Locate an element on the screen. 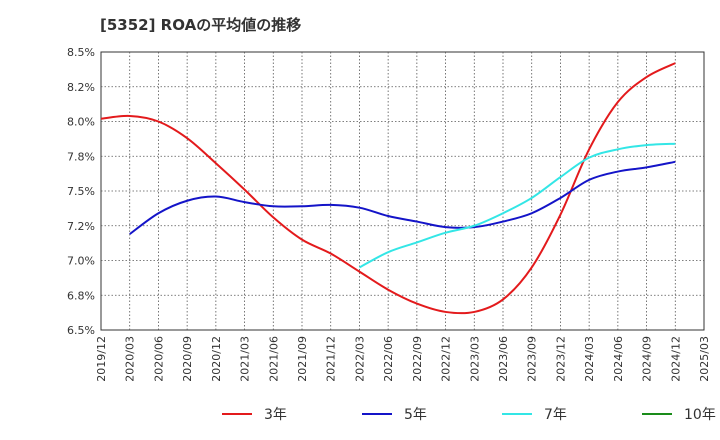 This screenshot has width=720, height=440. x-tick-label: 2022/12 is located at coordinates (446, 359).